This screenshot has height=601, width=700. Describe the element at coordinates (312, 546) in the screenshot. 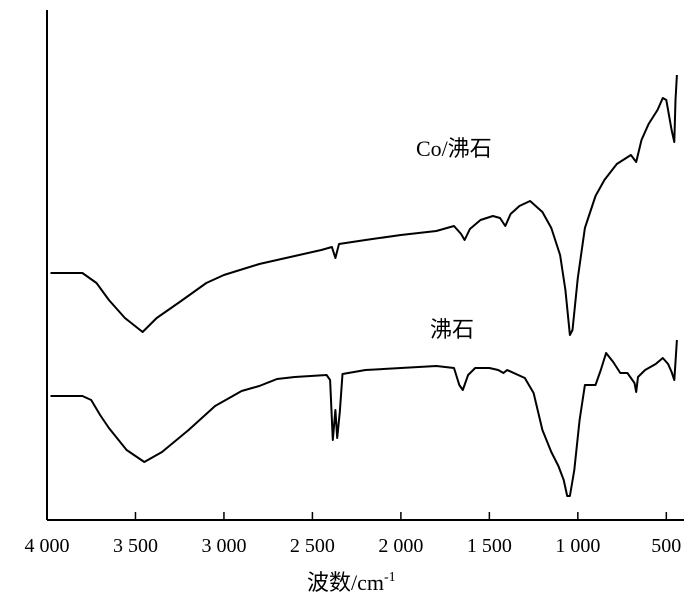

I see `x-tick-label-2500: 2 500` at that location.